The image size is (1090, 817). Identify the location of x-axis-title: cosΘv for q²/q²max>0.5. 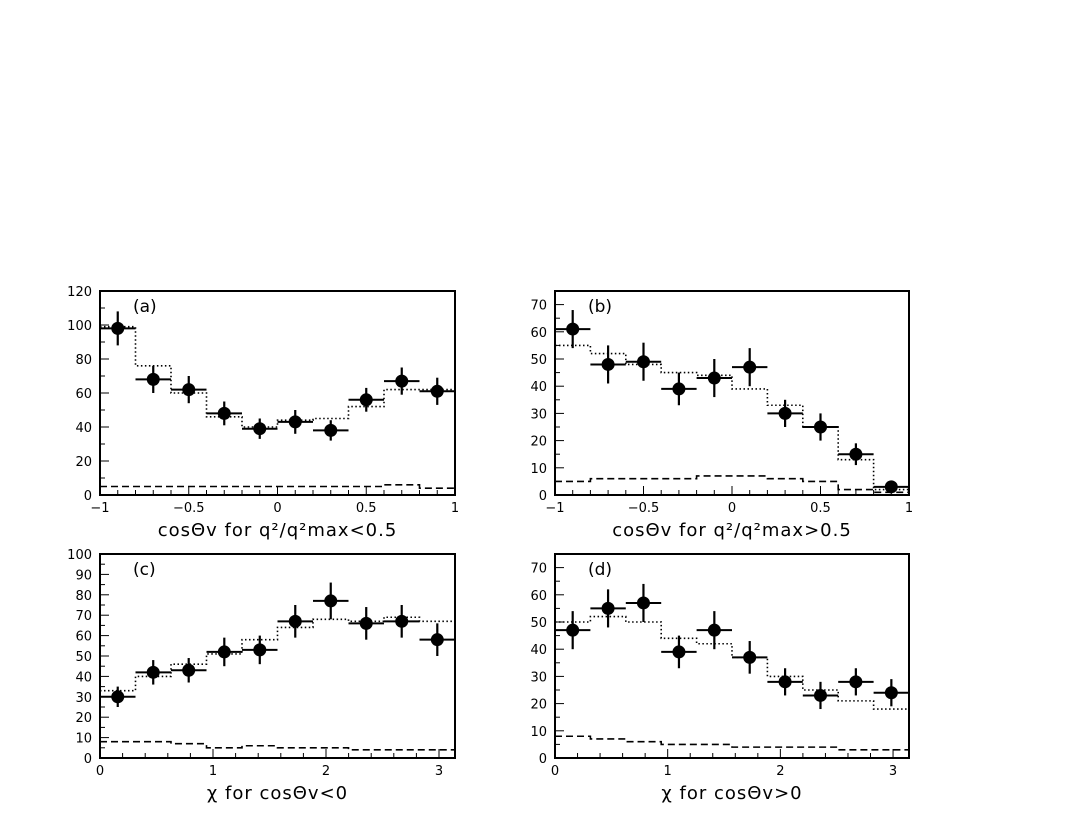
(732, 530).